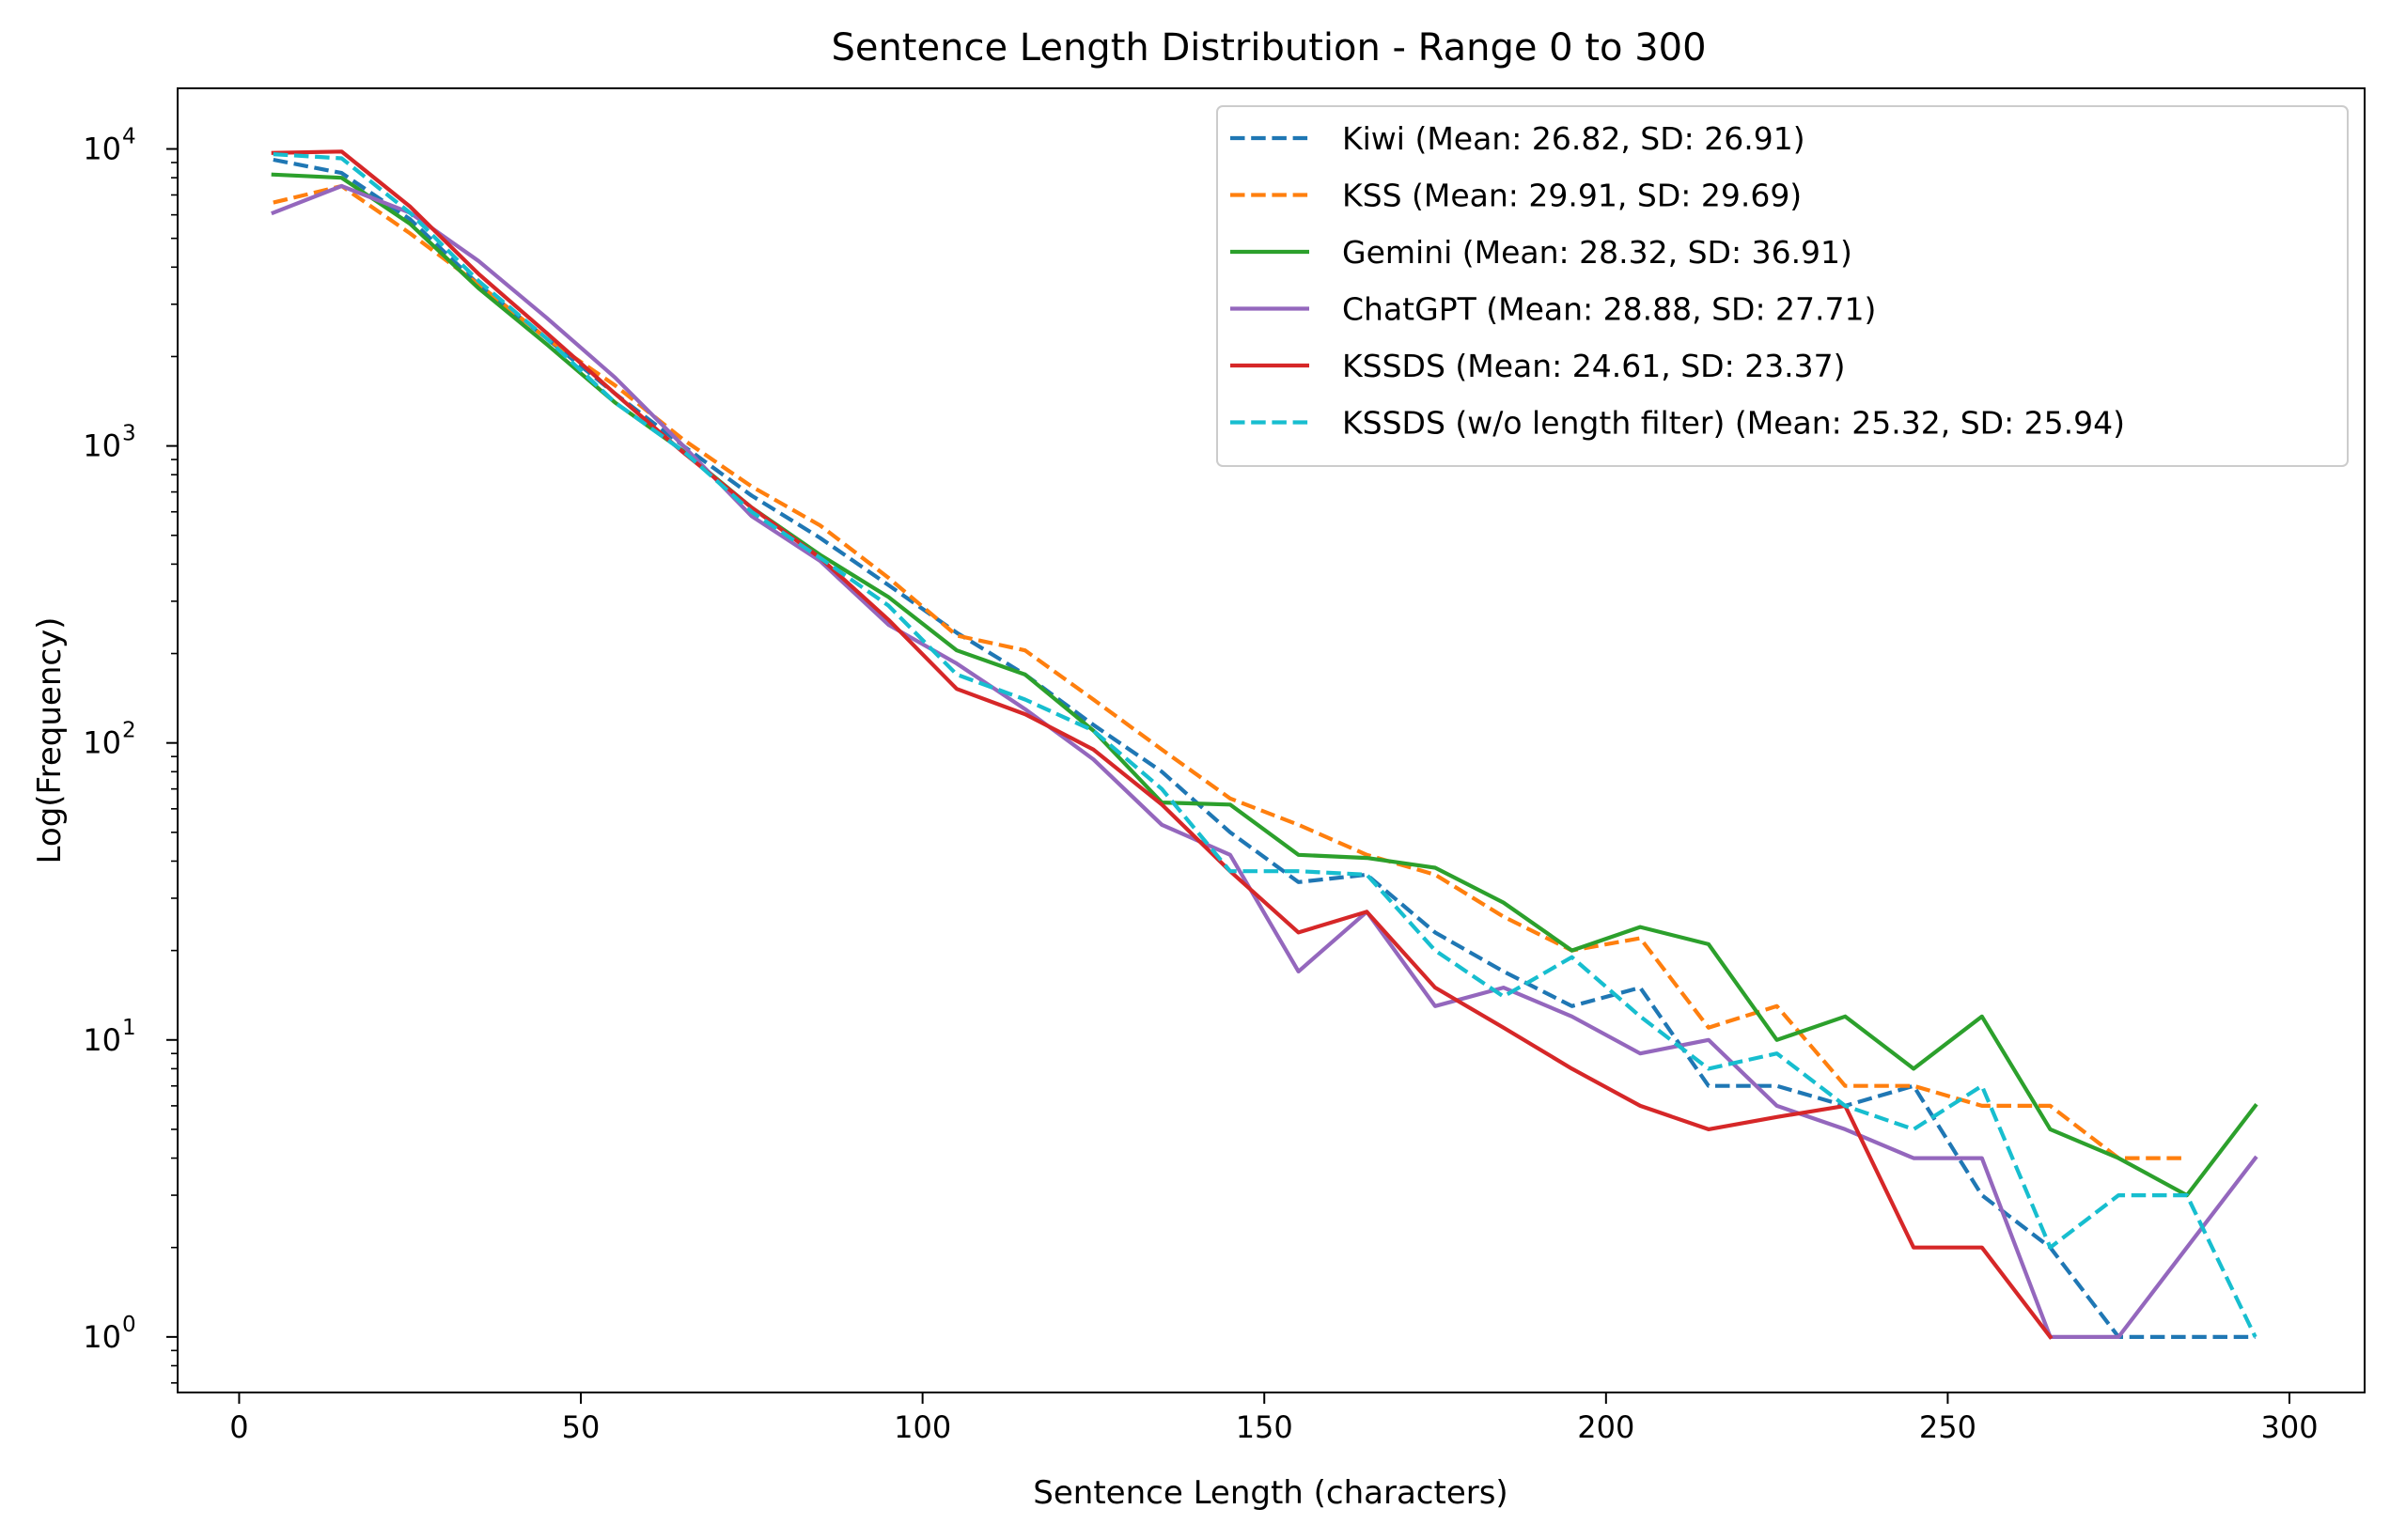  What do you see at coordinates (129, 1028) in the screenshot?
I see `y-tick-exponent: 1` at bounding box center [129, 1028].